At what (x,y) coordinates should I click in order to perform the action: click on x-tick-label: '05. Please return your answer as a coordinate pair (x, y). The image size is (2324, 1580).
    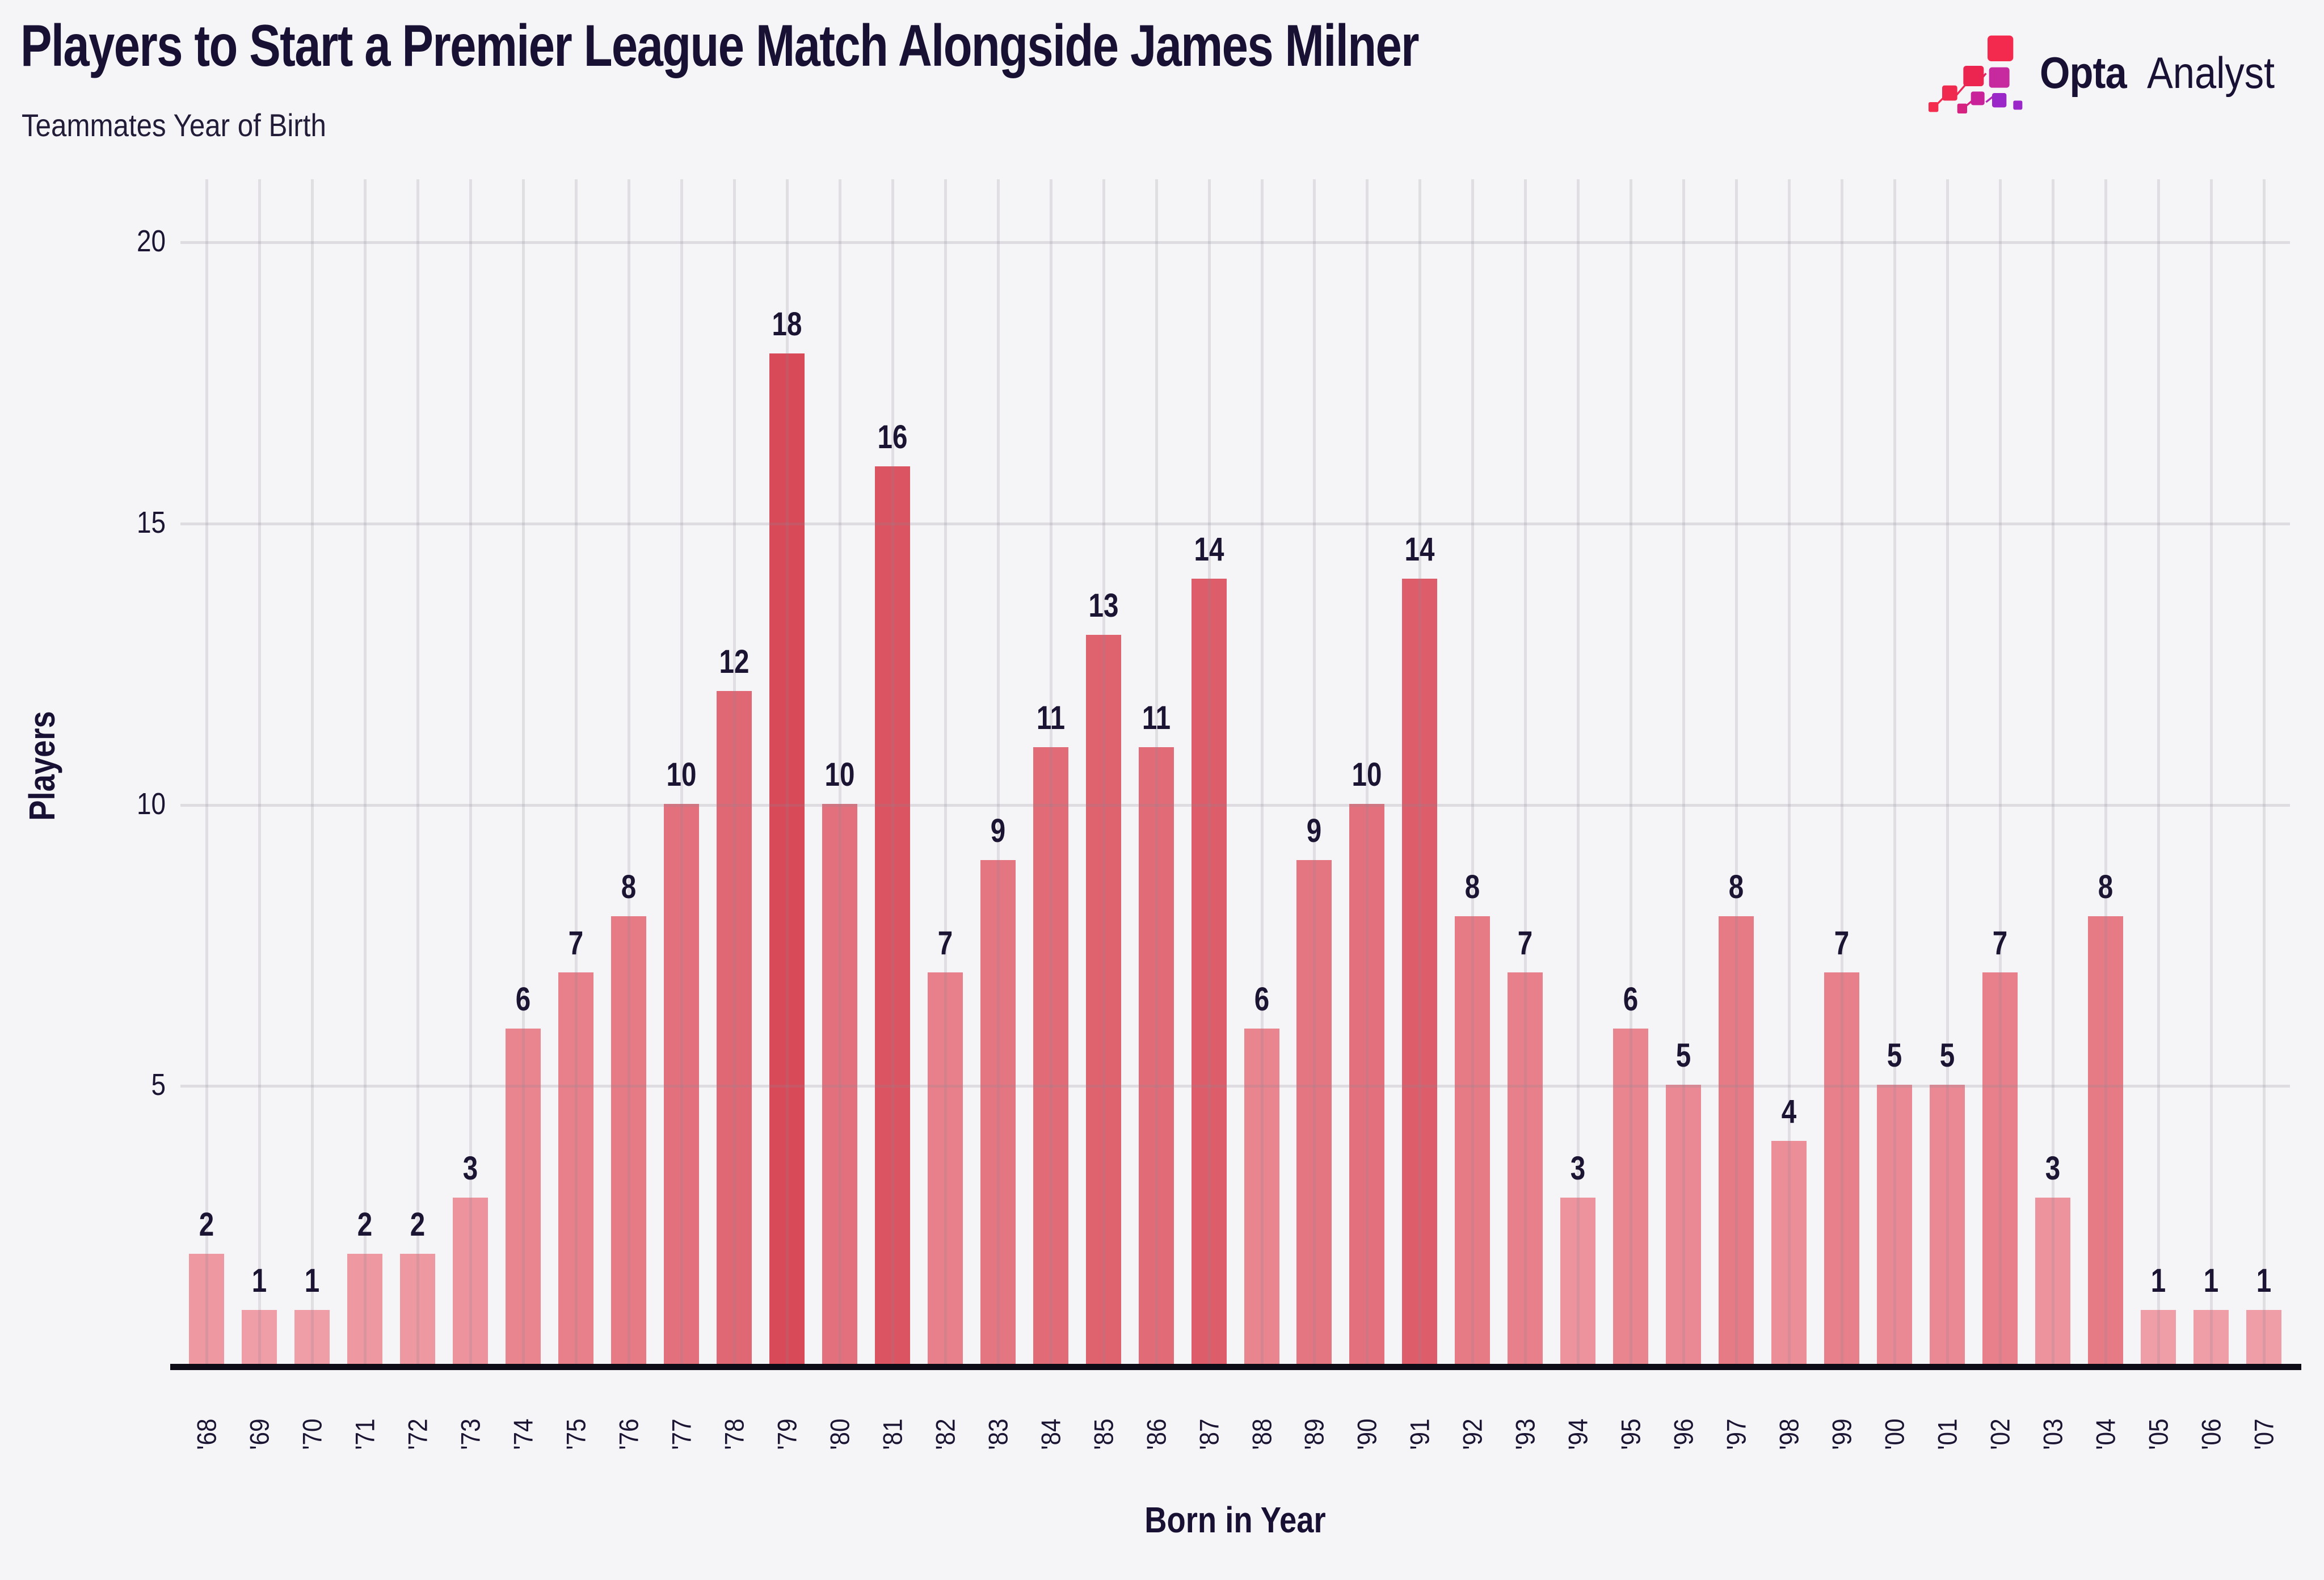
    Looking at the image, I should click on (2158, 1434).